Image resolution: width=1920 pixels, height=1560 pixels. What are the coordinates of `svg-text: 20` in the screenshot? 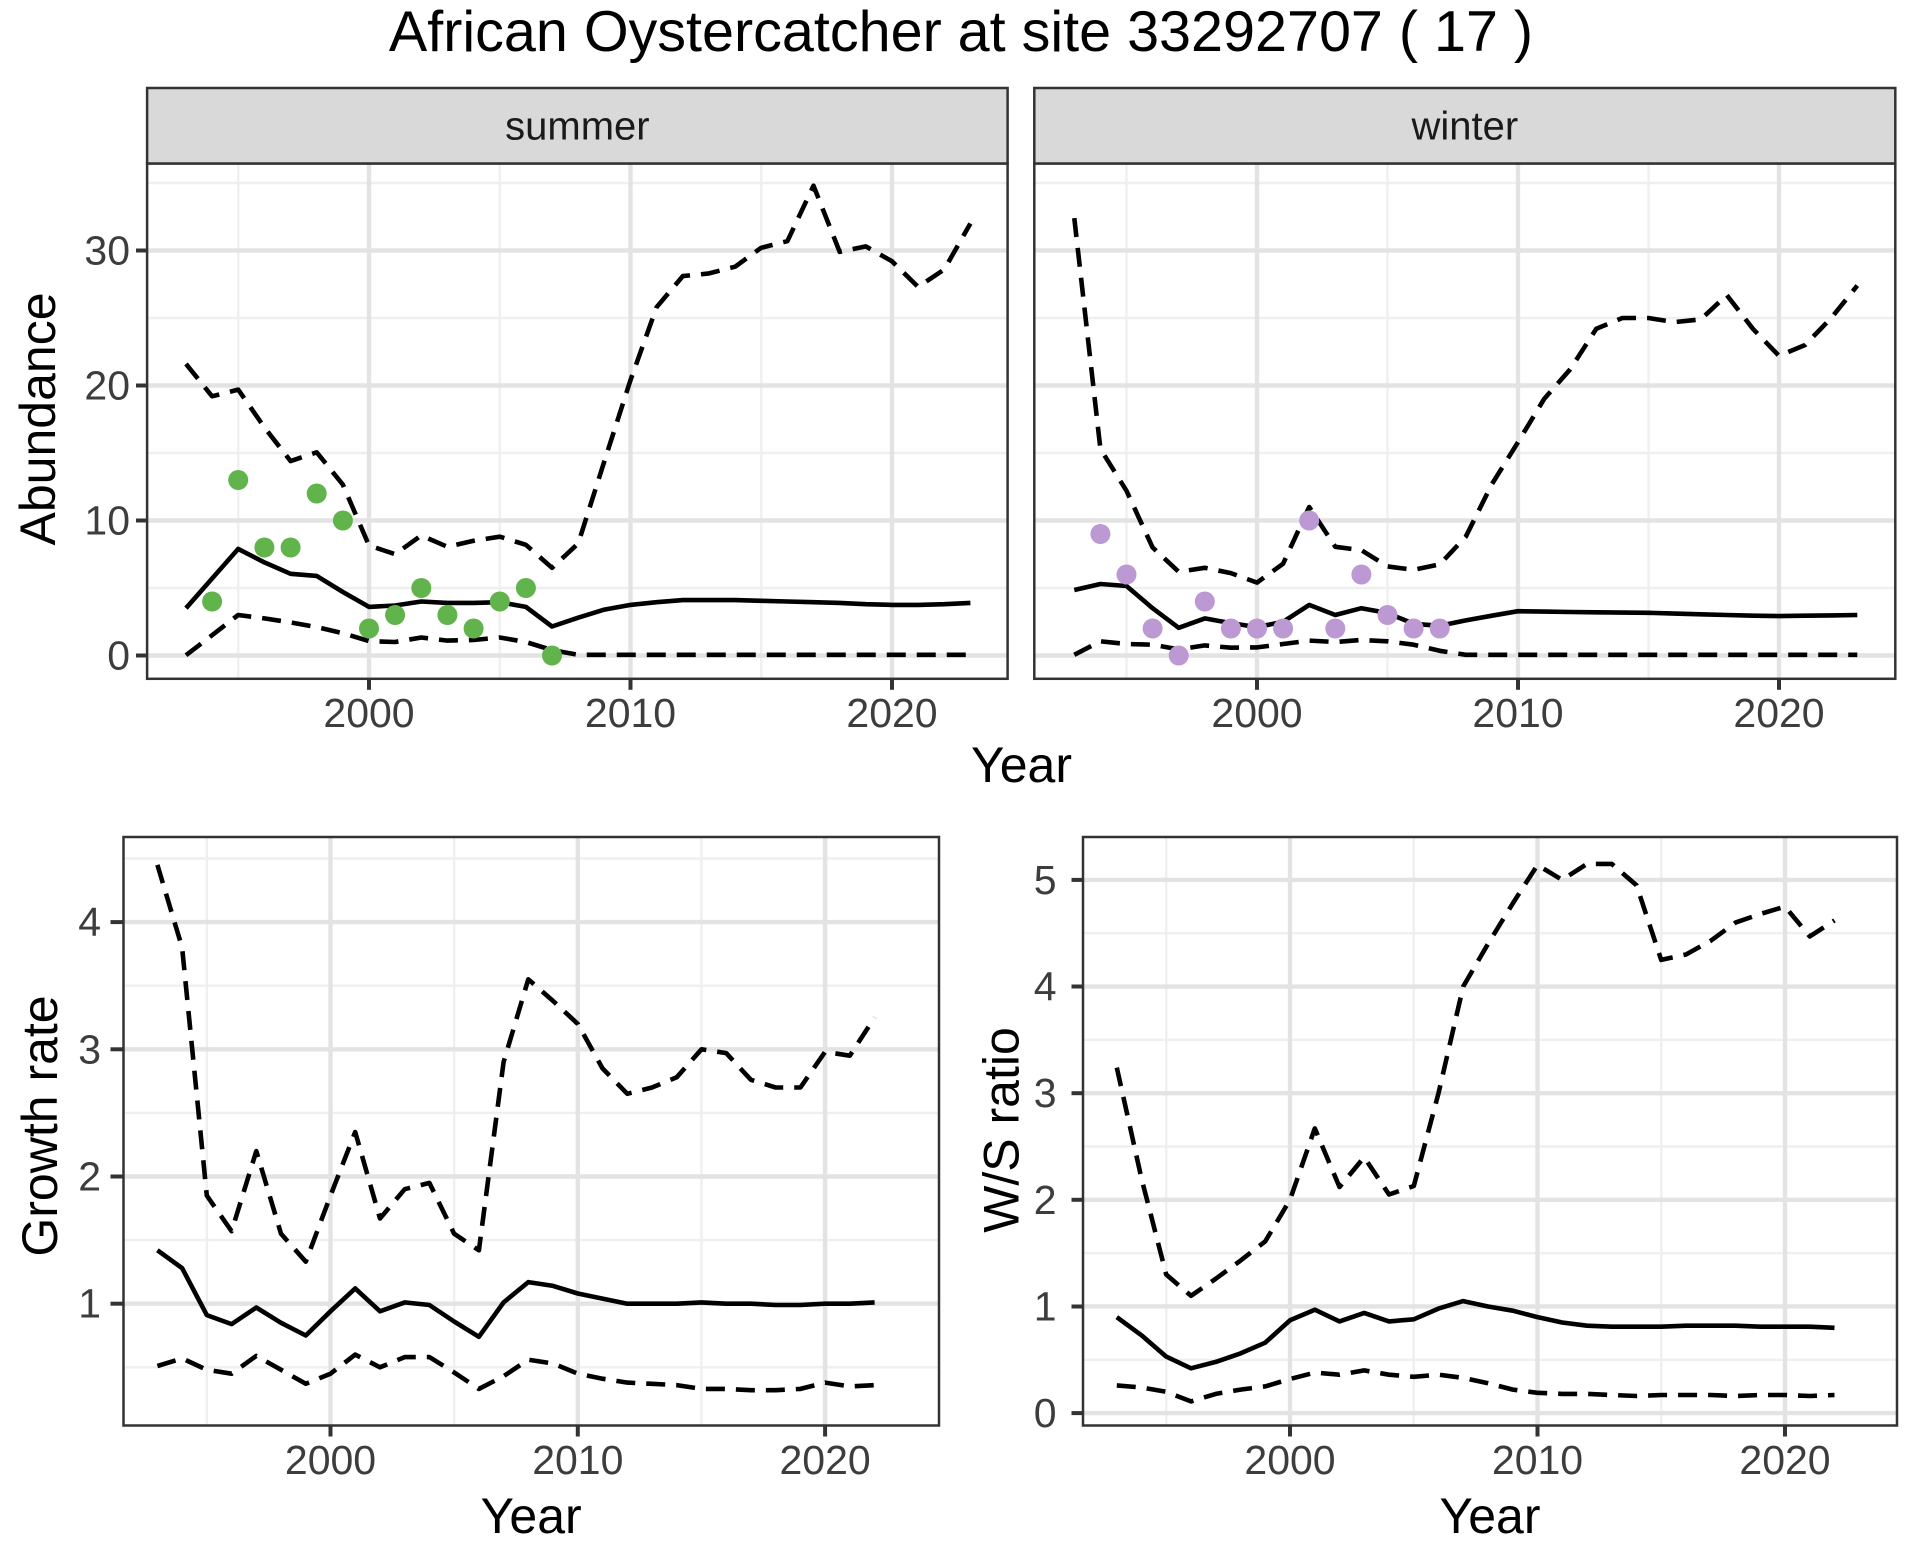 It's located at (107, 386).